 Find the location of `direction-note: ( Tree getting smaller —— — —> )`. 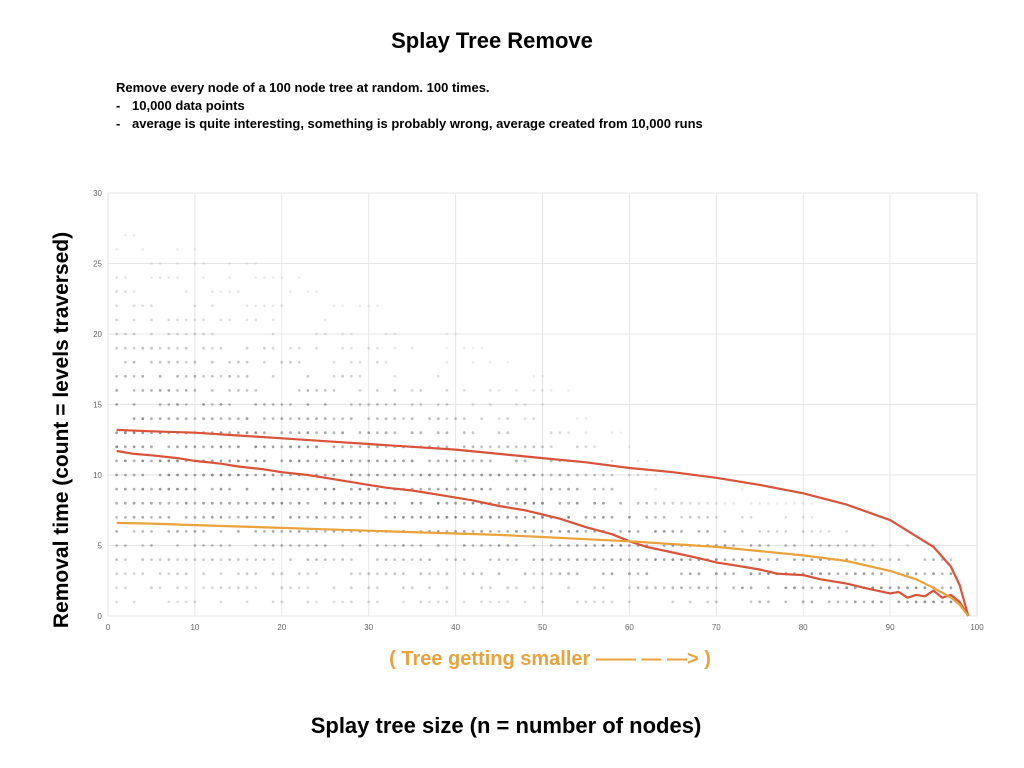

direction-note: ( Tree getting smaller —— — —> ) is located at coordinates (550, 659).